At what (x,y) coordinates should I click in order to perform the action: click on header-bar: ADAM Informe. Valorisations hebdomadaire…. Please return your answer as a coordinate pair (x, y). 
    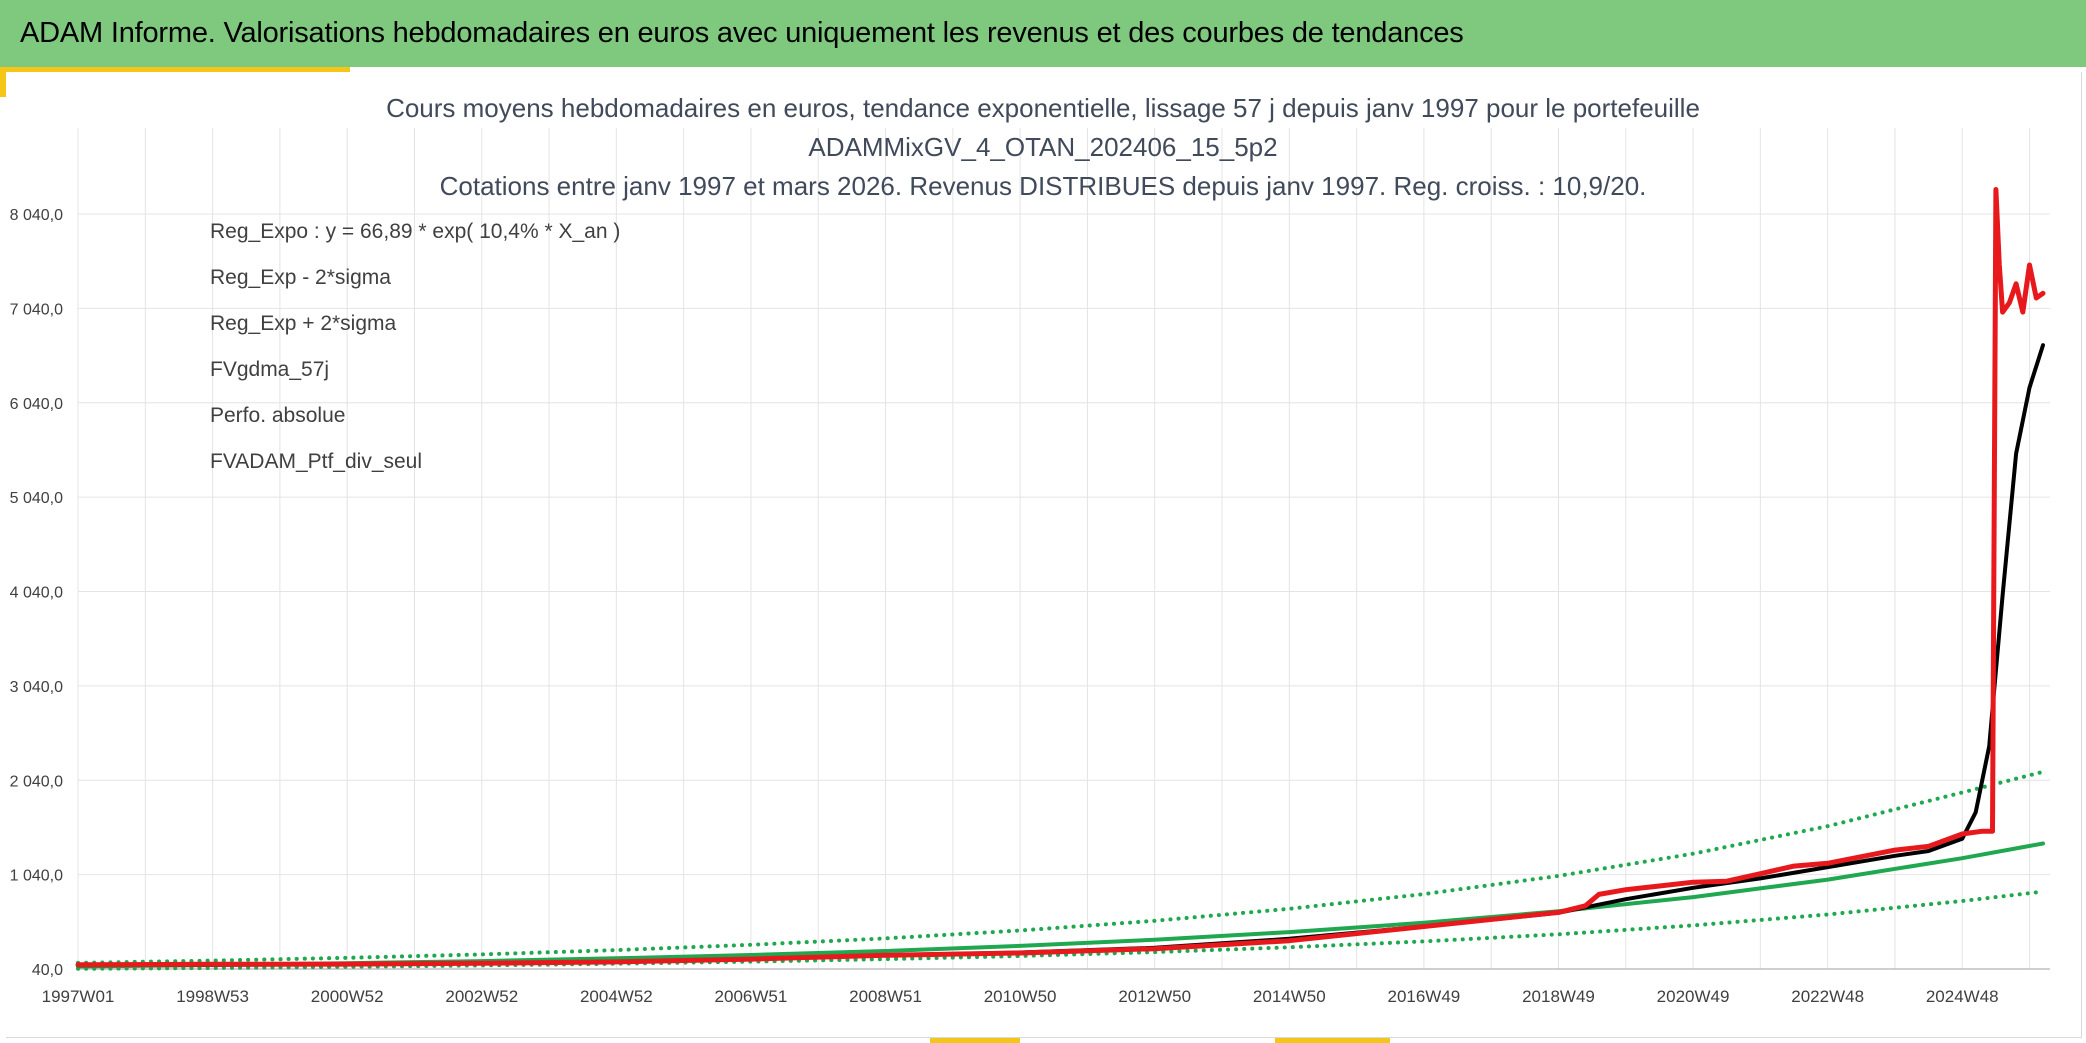
    Looking at the image, I should click on (1043, 33).